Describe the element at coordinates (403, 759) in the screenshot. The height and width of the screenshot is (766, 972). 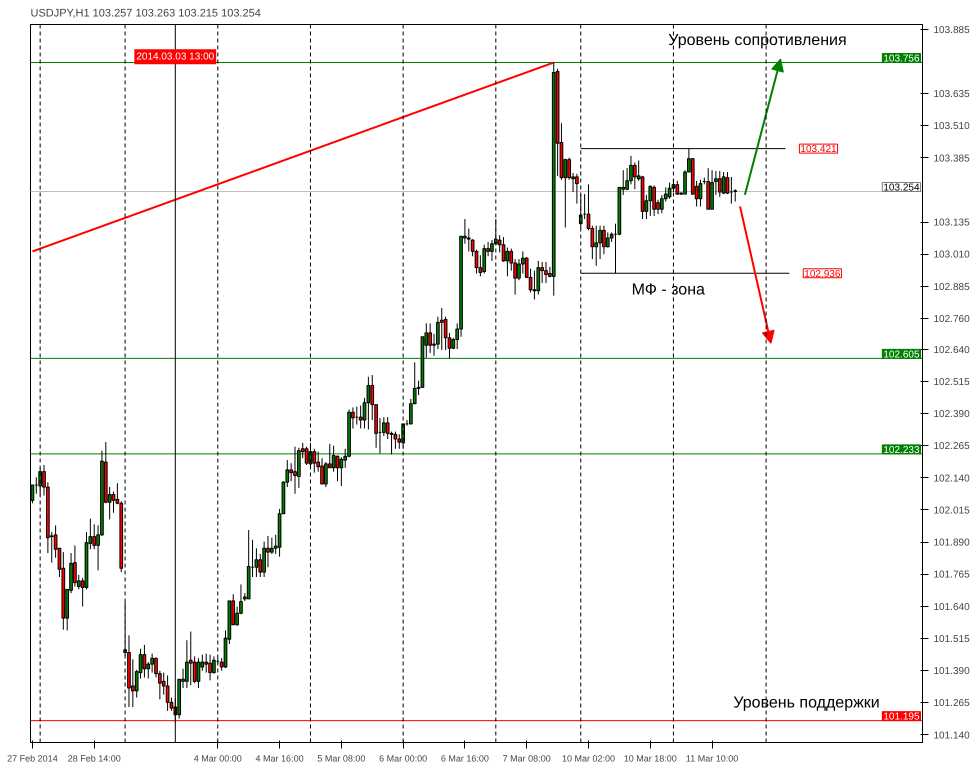
I see `x-tick-label: 6 Mar 00:00` at that location.